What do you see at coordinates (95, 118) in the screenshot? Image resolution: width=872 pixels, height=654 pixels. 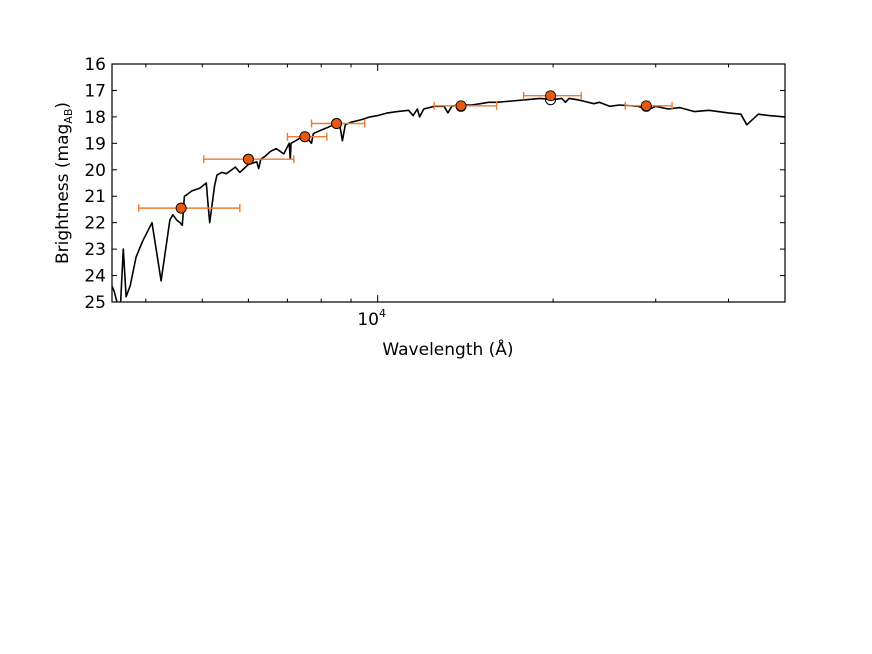 I see `y-tick-label: 18` at bounding box center [95, 118].